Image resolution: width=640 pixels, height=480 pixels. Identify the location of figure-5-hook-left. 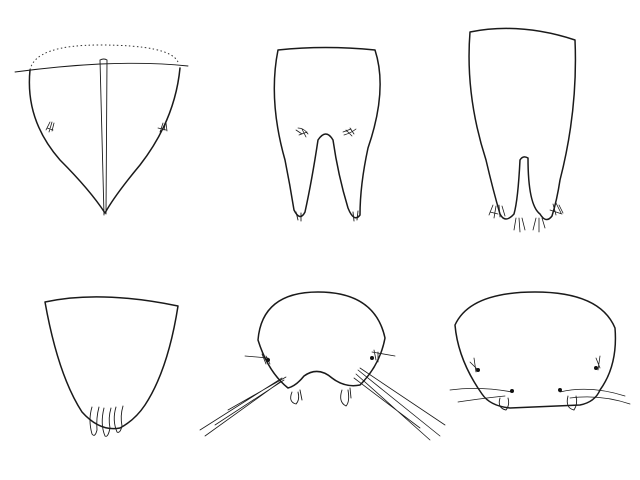
(296, 397).